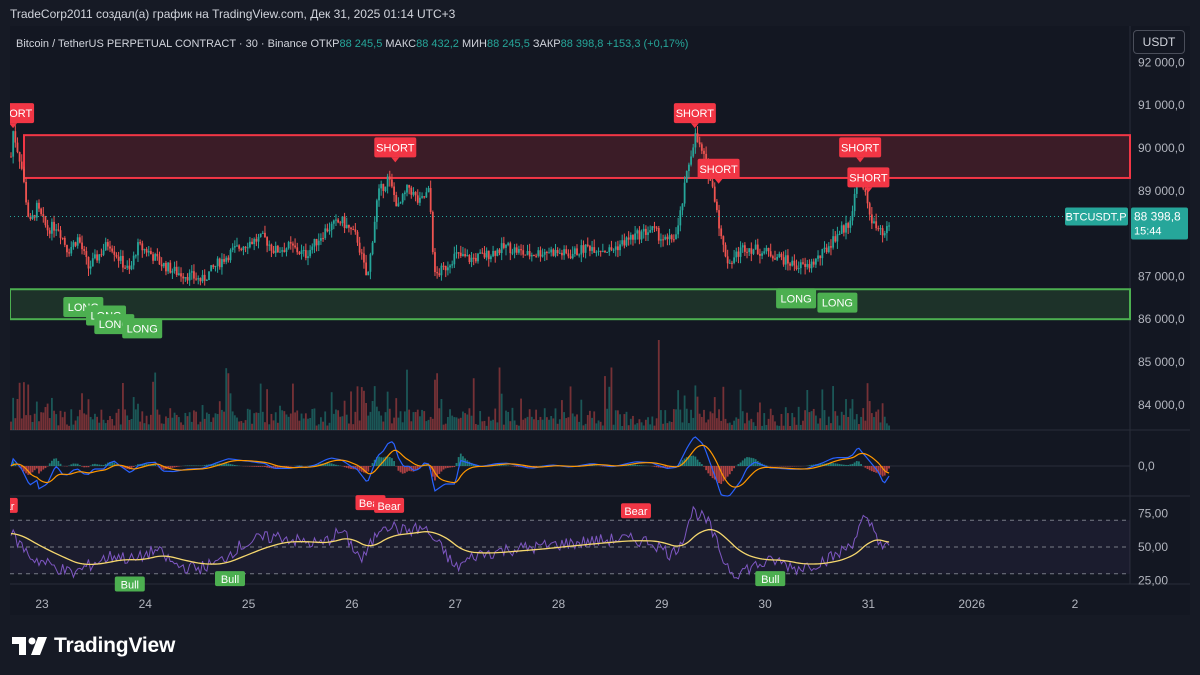 This screenshot has width=1200, height=675. What do you see at coordinates (1159, 42) in the screenshot?
I see `currency-button: USDT` at bounding box center [1159, 42].